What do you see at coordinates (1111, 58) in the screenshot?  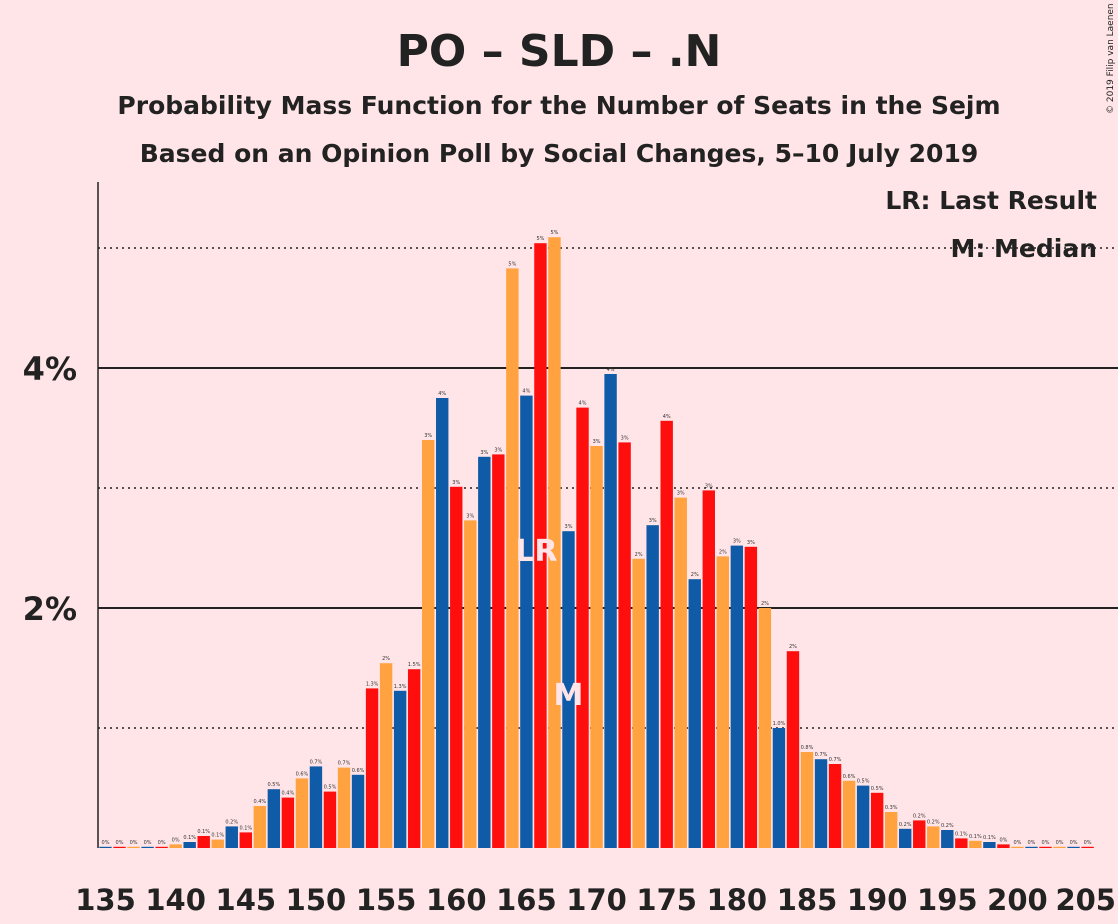 I see `copyright: © 2019 Filip van Laenen` at bounding box center [1111, 58].